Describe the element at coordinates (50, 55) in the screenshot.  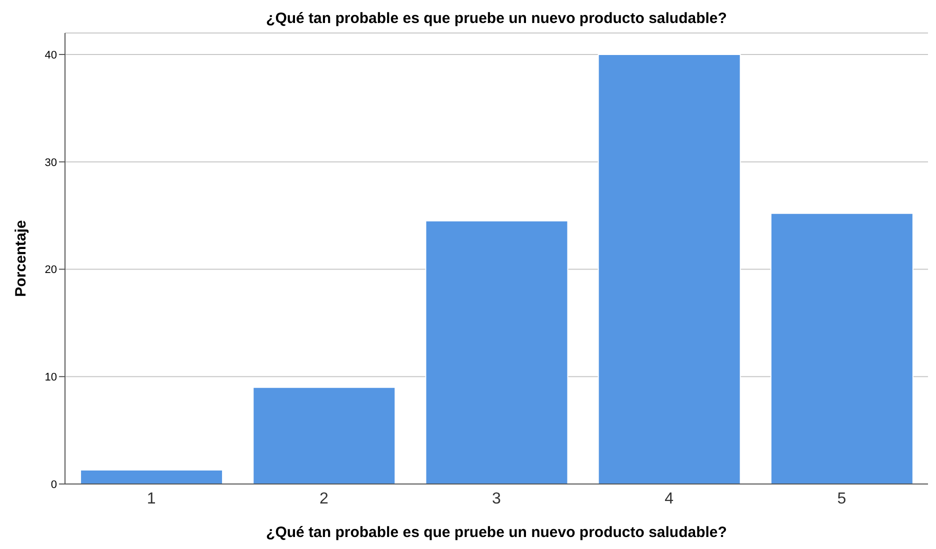
I see `y-tick-label: 40` at that location.